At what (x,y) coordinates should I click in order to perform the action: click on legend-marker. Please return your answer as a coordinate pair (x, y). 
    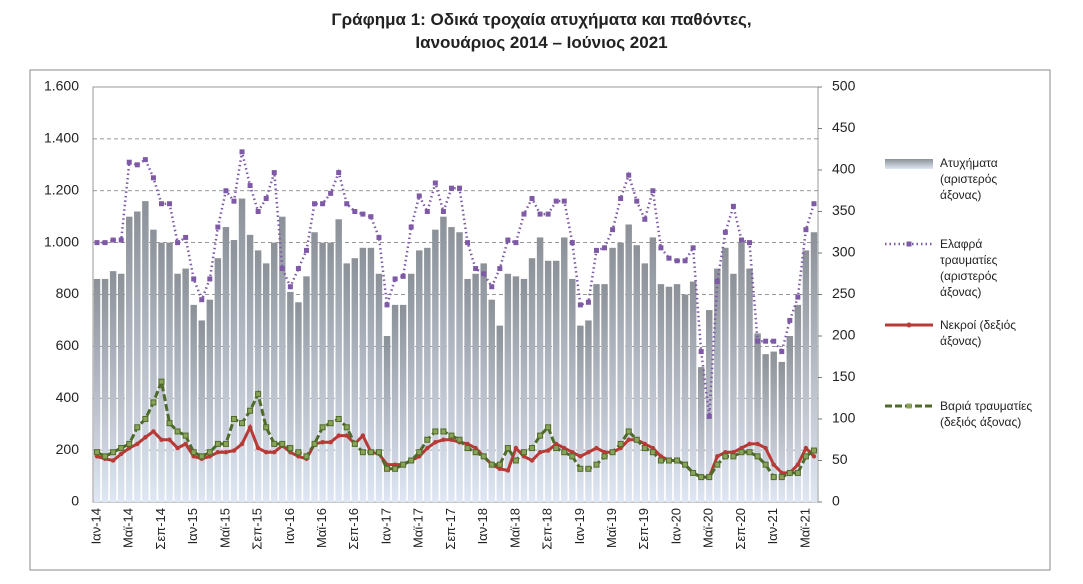
    Looking at the image, I should click on (909, 406).